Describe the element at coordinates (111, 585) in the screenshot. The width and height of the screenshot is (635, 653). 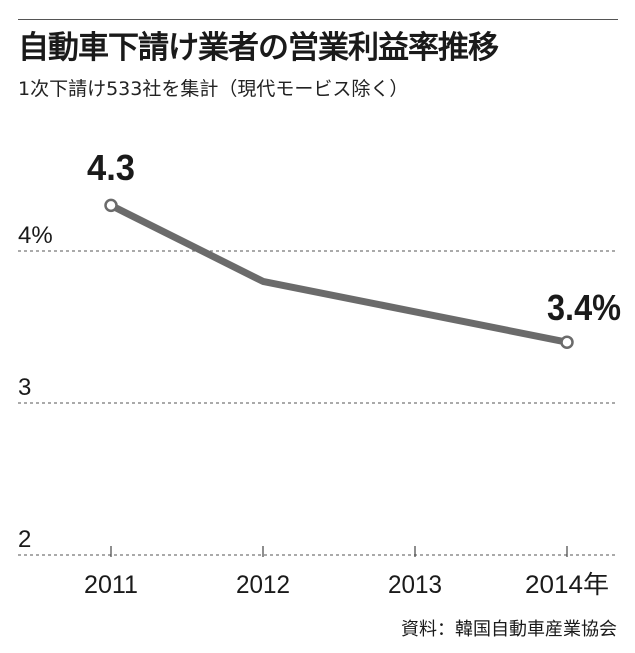
I see `x-tick-label: 2011` at that location.